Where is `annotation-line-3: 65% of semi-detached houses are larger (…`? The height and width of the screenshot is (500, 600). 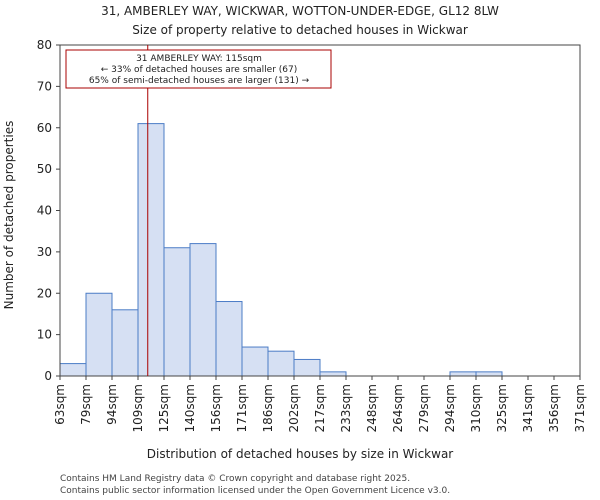
annotation-line-3: 65% of semi-detached houses are larger (… is located at coordinates (199, 81).